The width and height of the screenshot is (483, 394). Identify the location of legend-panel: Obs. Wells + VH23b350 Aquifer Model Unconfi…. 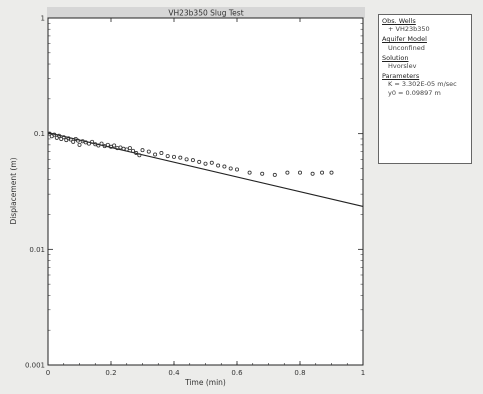
(425, 89).